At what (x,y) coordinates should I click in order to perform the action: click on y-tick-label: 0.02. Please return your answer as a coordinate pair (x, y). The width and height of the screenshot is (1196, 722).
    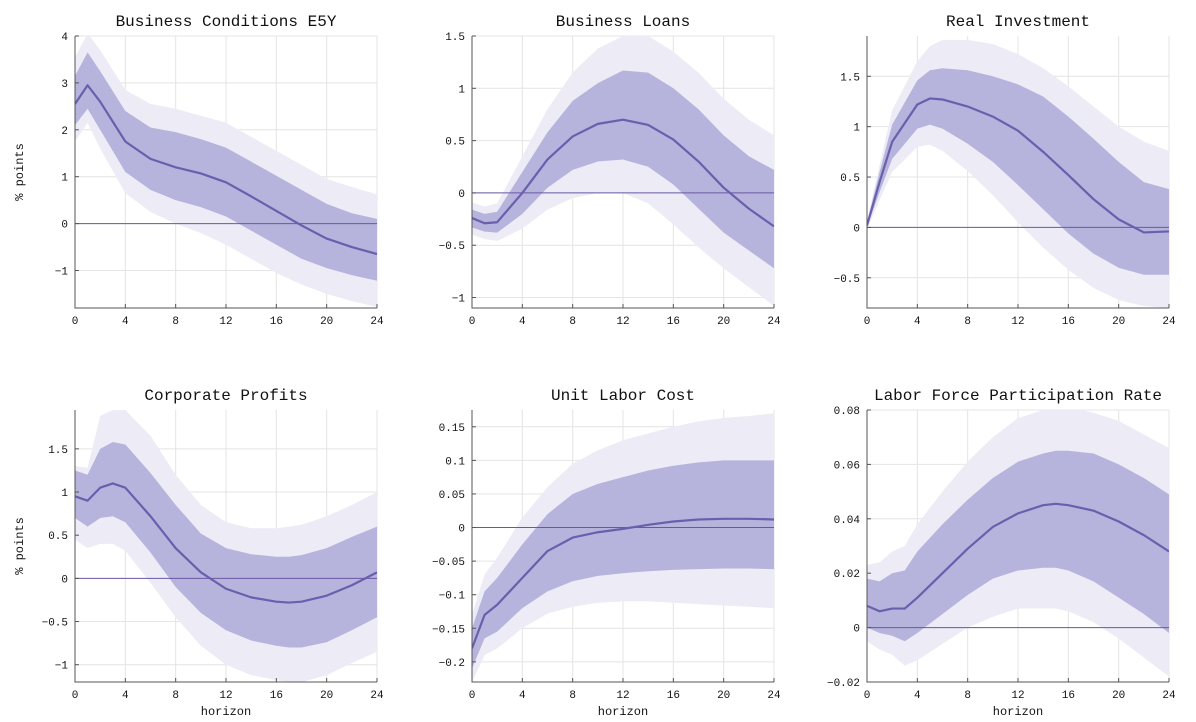
    Looking at the image, I should click on (847, 575).